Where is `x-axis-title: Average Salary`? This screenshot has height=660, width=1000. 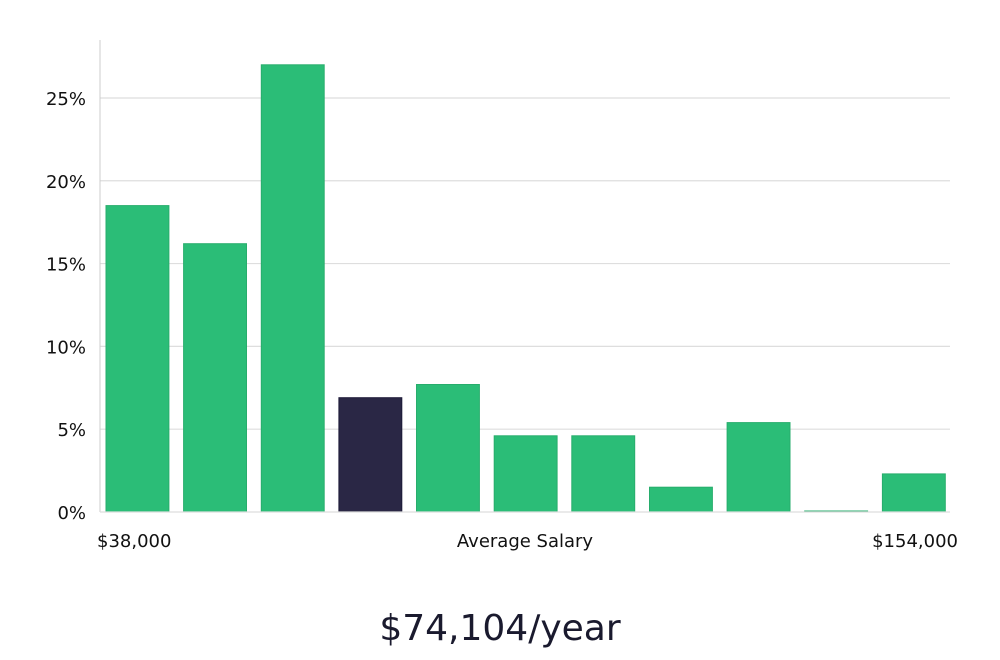
x-axis-title: Average Salary is located at coordinates (525, 541).